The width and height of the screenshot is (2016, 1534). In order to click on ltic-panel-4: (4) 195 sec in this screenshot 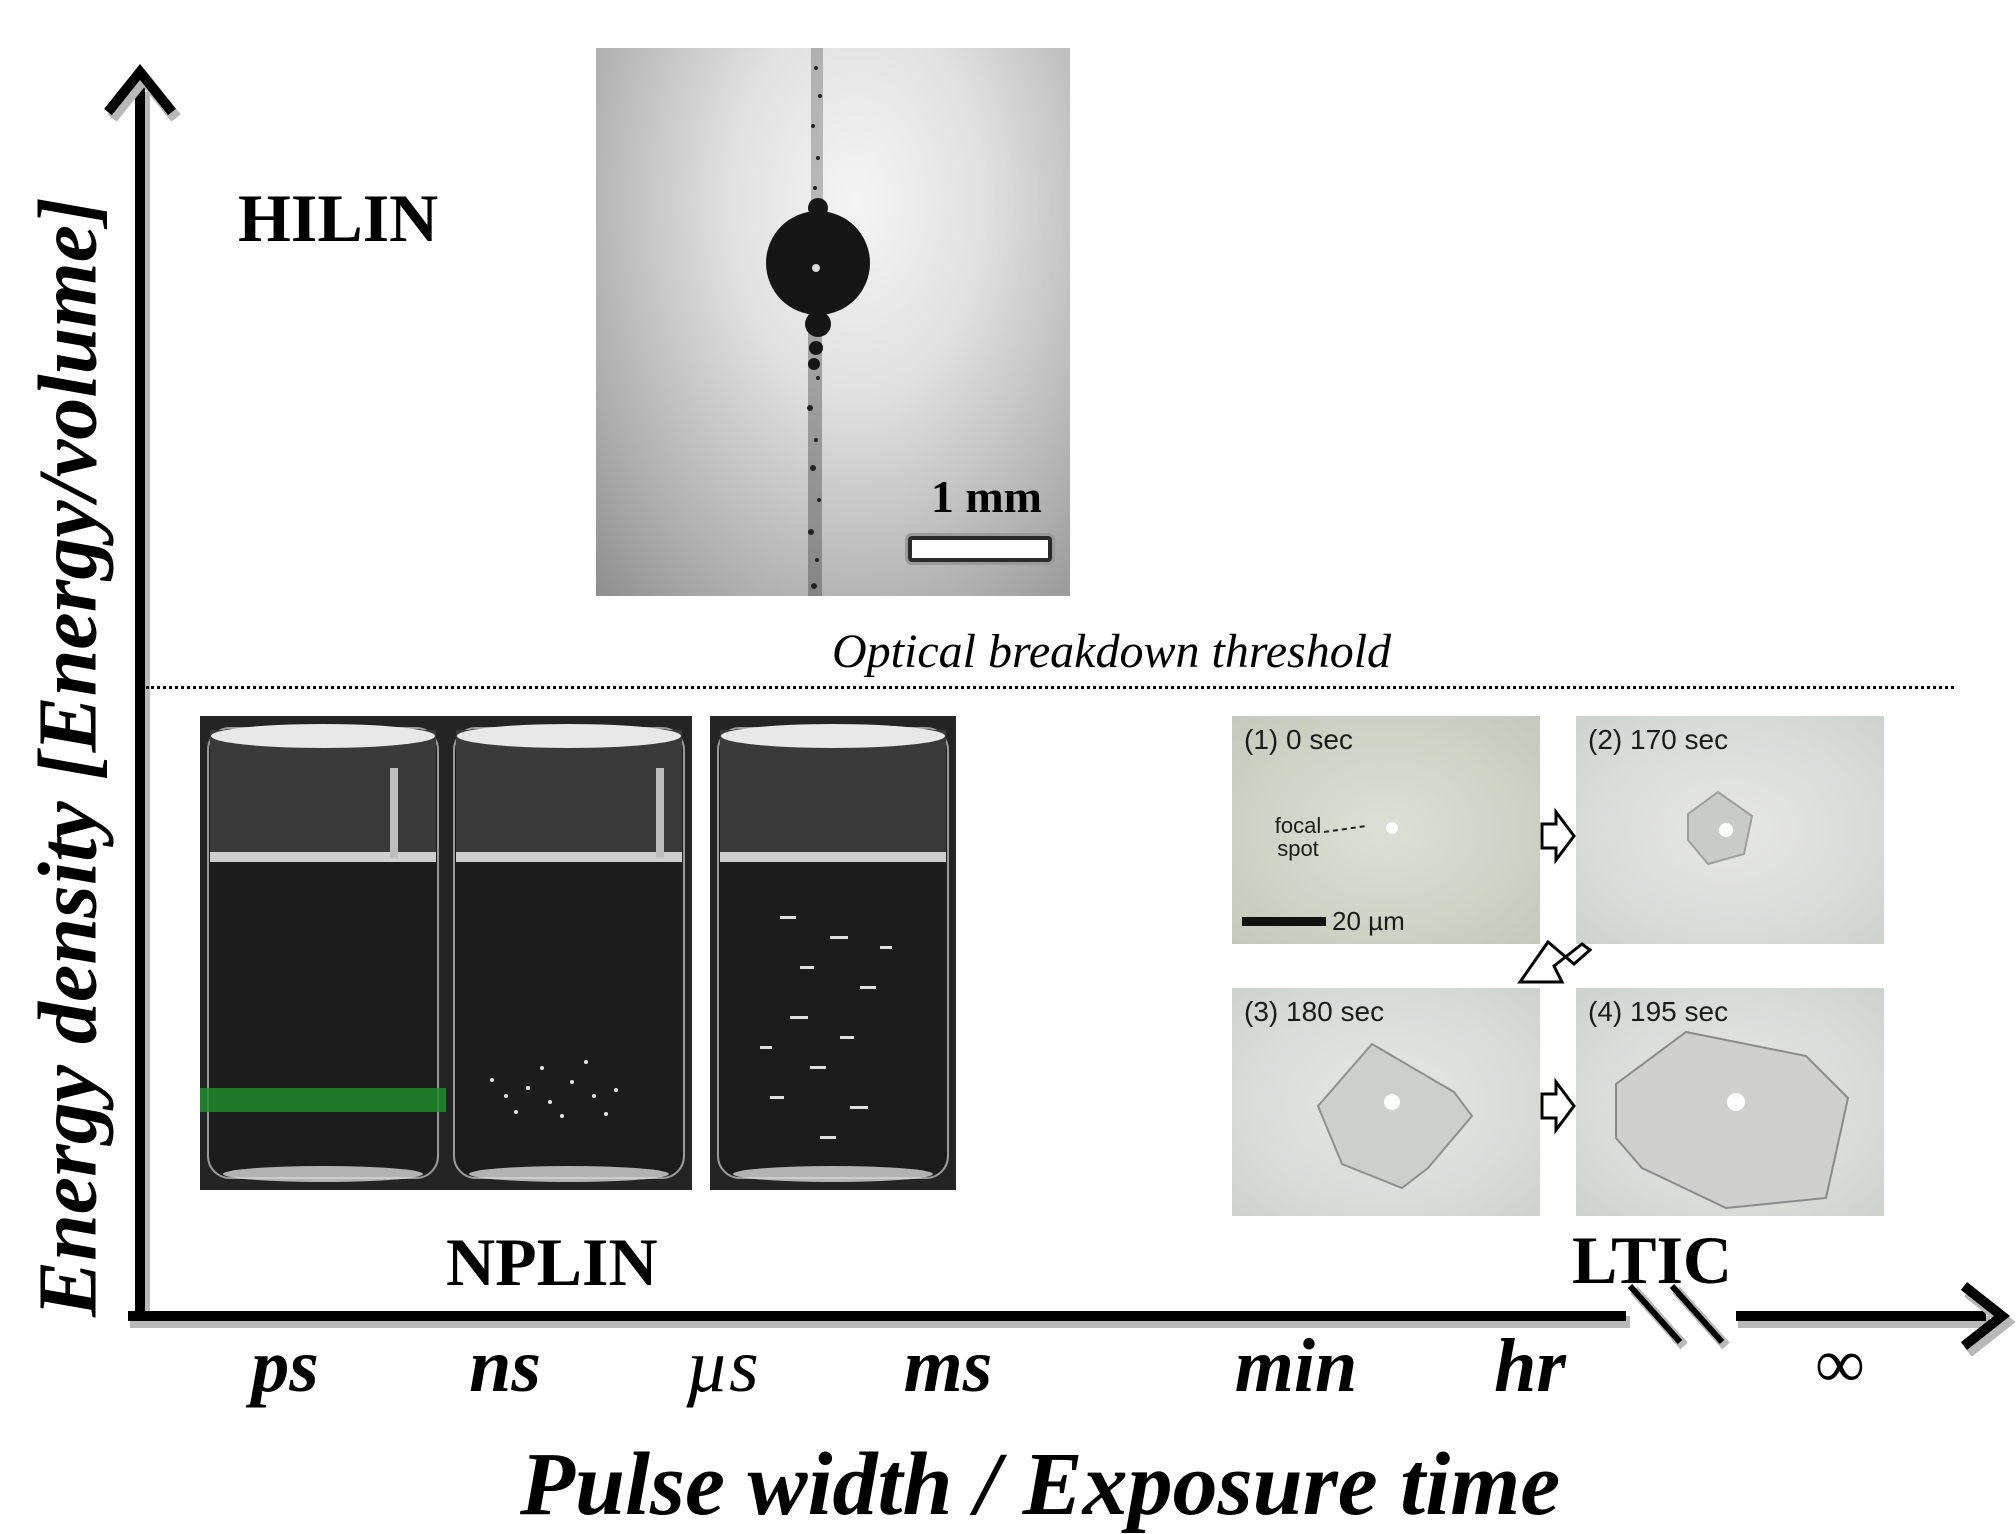, I will do `click(1730, 1102)`.